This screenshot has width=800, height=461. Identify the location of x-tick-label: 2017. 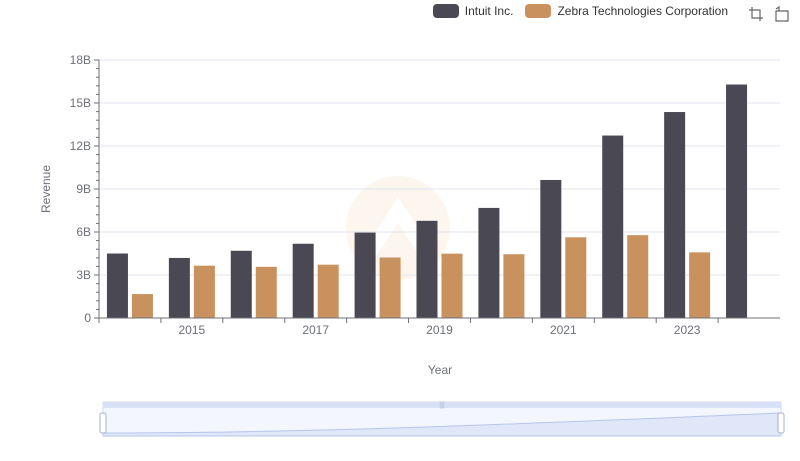
(315, 330).